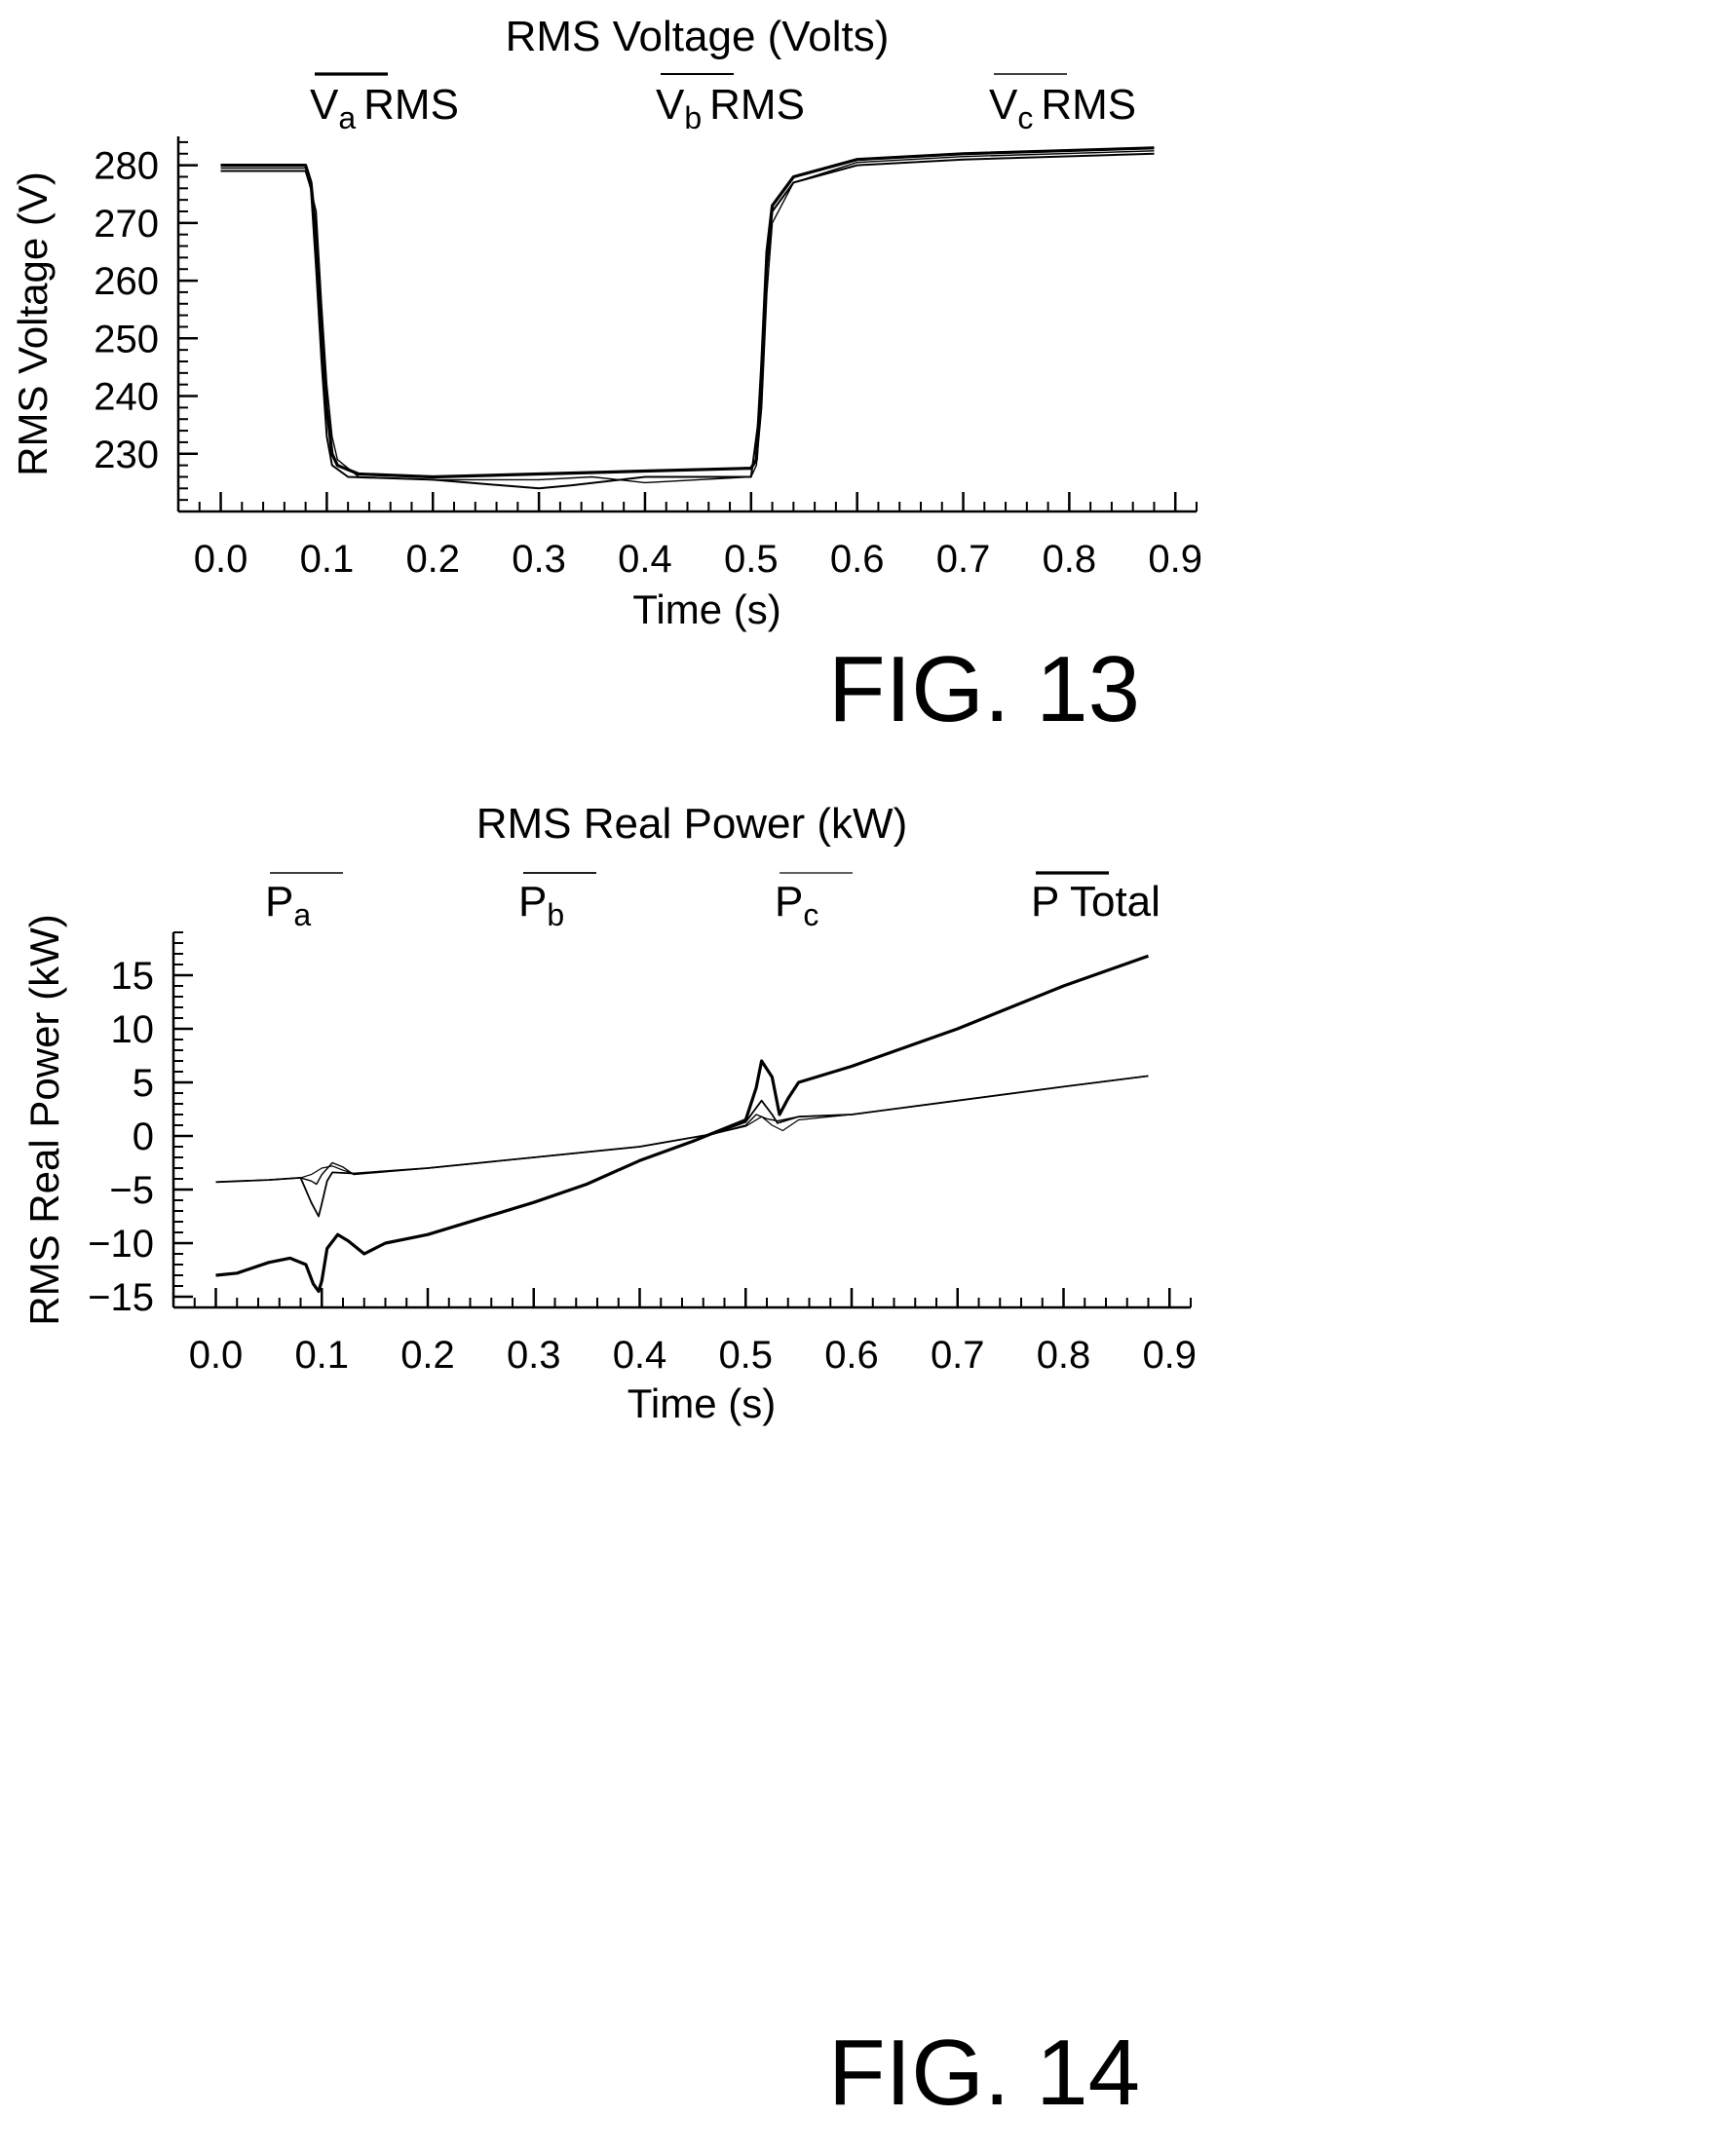  I want to click on series-line-vc-rms, so click(687, 317).